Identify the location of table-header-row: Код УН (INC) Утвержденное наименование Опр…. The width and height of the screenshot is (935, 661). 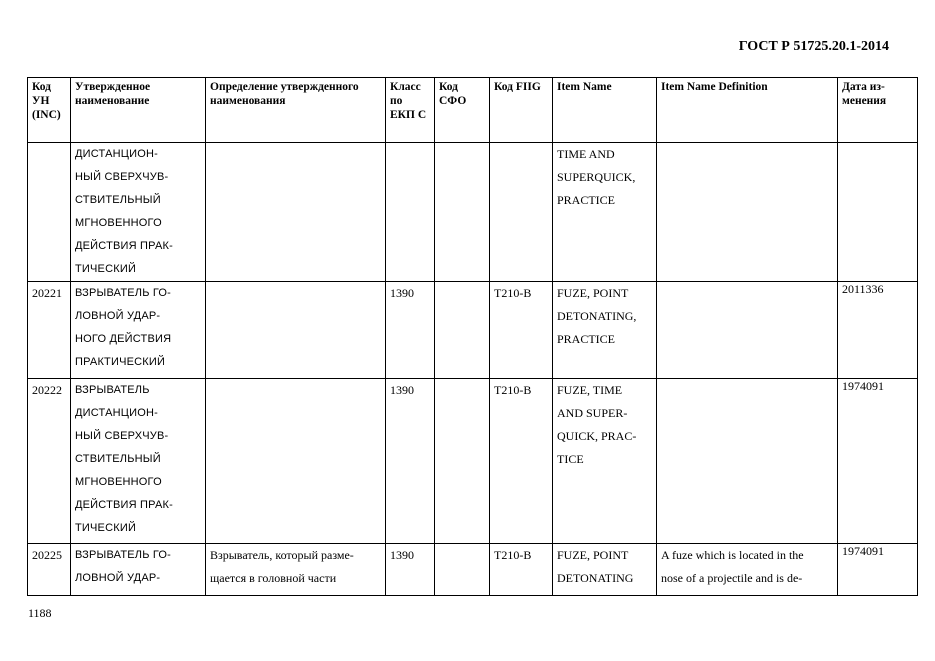
(472, 110).